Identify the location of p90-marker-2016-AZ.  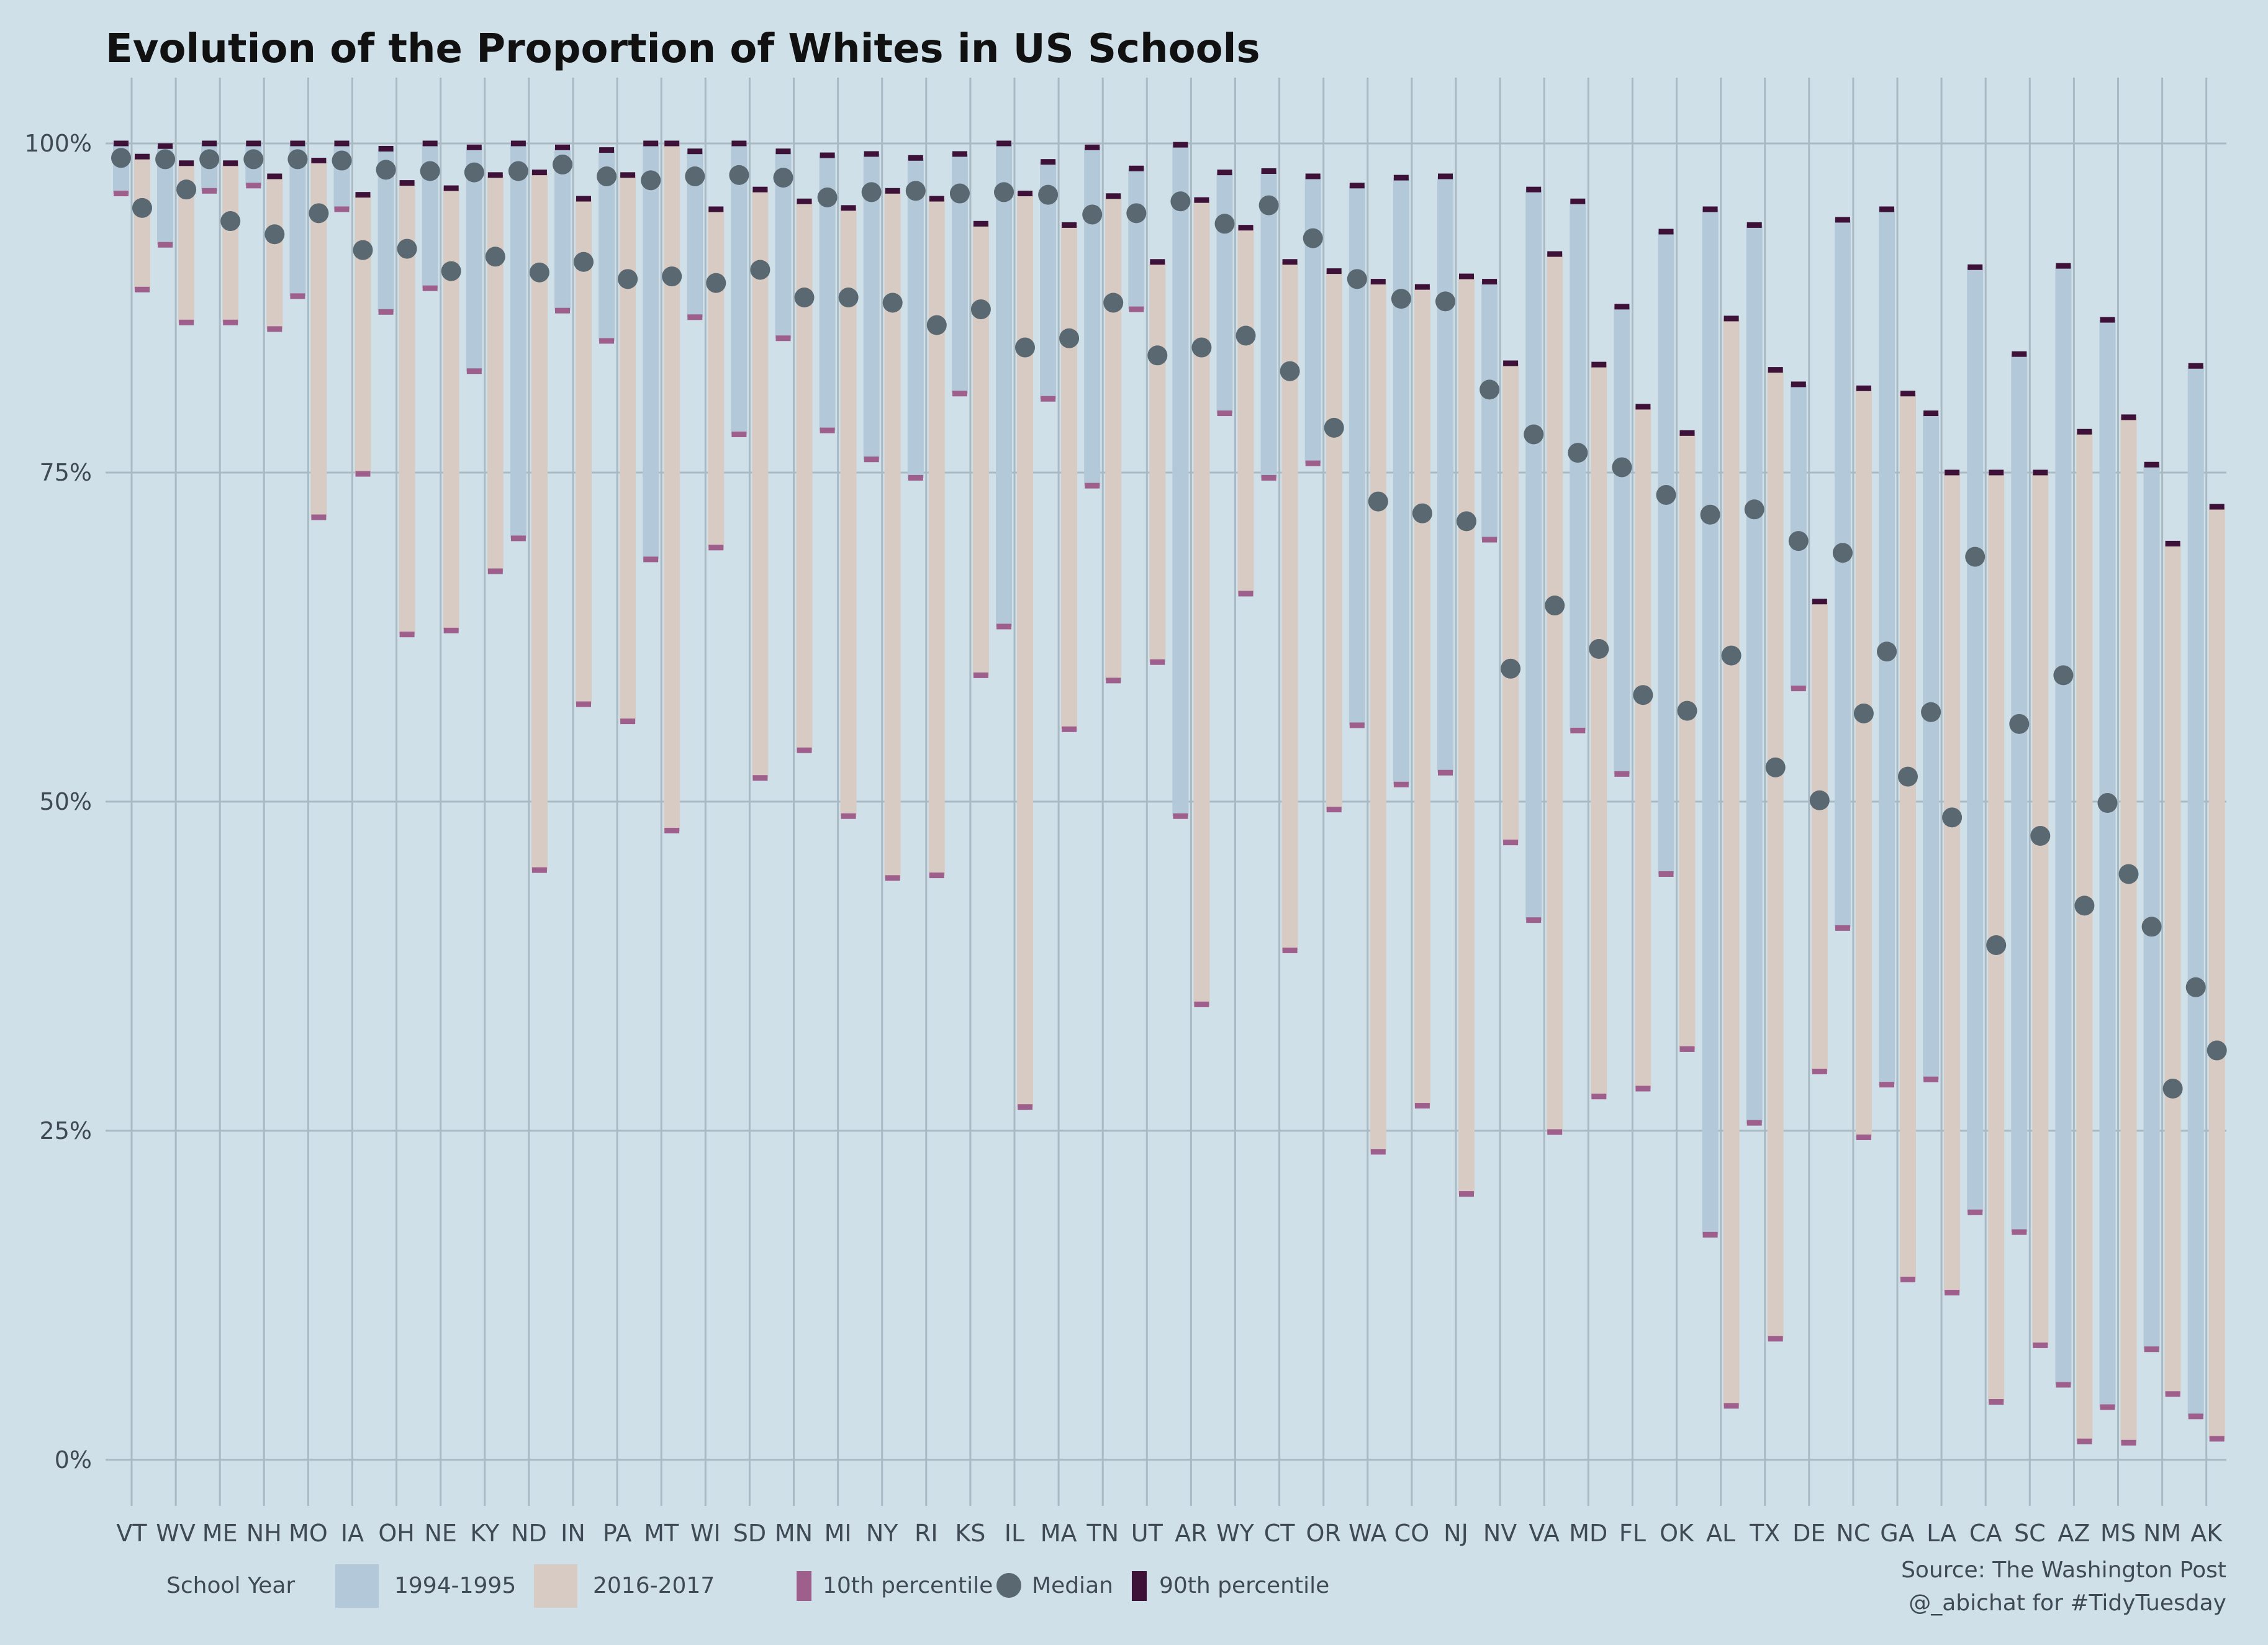
(2084, 431).